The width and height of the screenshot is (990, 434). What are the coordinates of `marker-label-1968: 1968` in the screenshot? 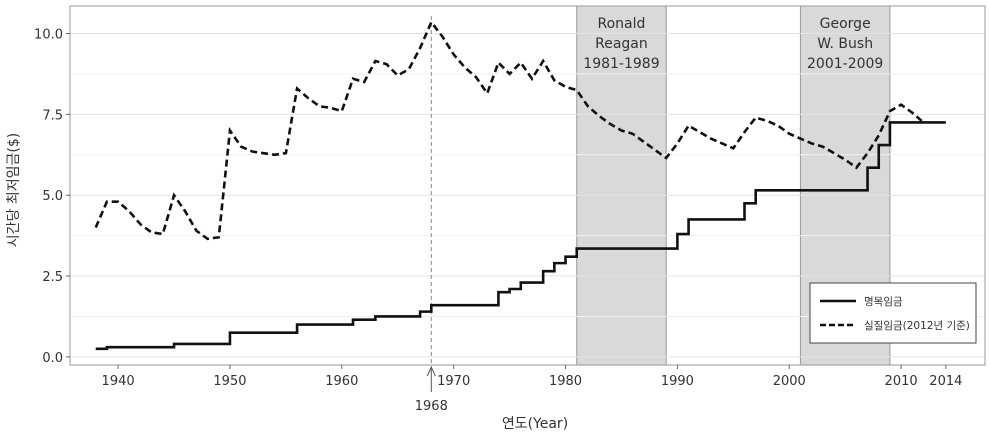 It's located at (431, 406).